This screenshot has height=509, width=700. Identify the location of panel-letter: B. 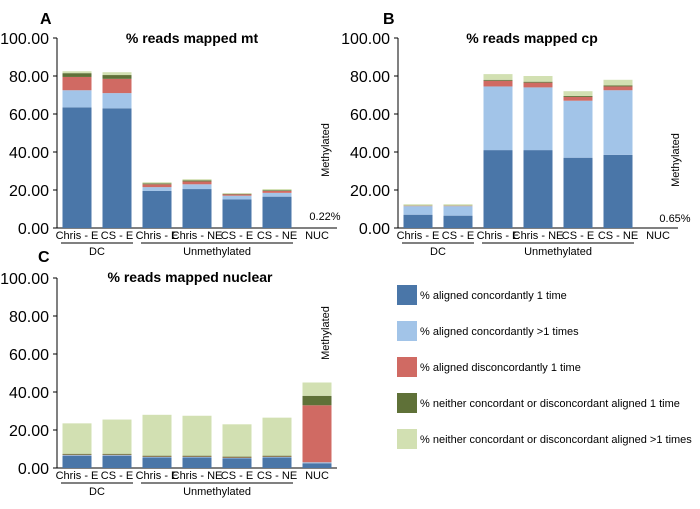
(389, 19).